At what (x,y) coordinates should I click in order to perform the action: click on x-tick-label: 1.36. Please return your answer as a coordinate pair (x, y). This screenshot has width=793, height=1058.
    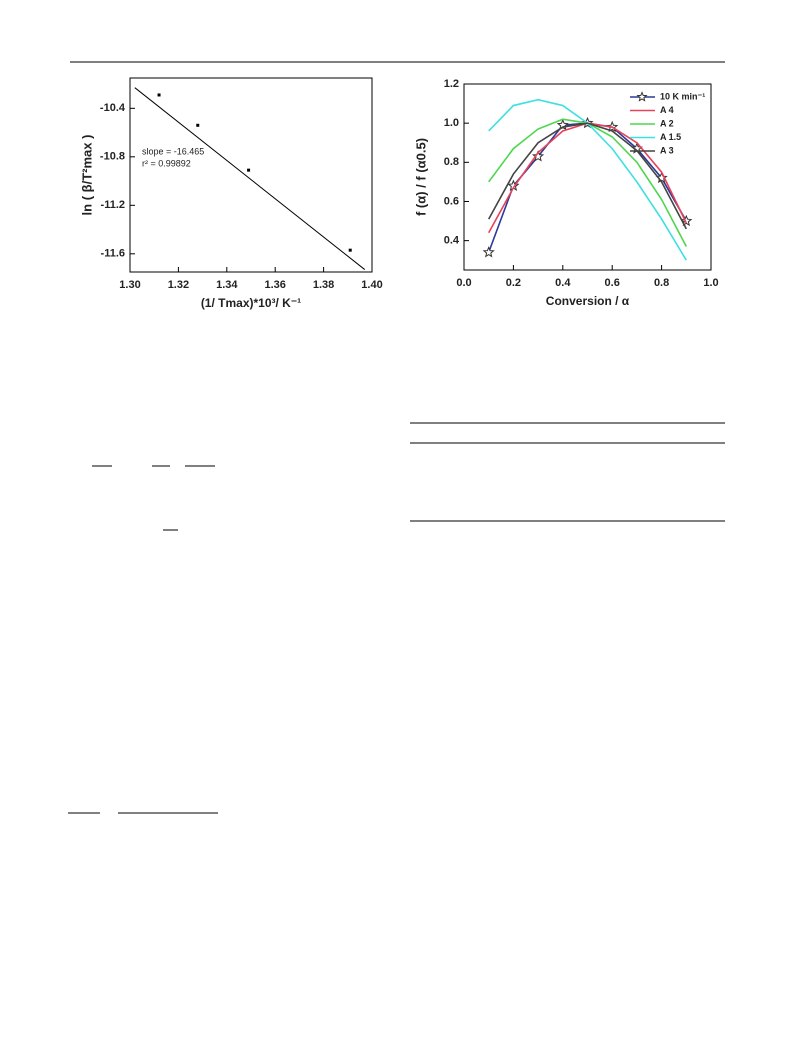
    Looking at the image, I should click on (274, 285).